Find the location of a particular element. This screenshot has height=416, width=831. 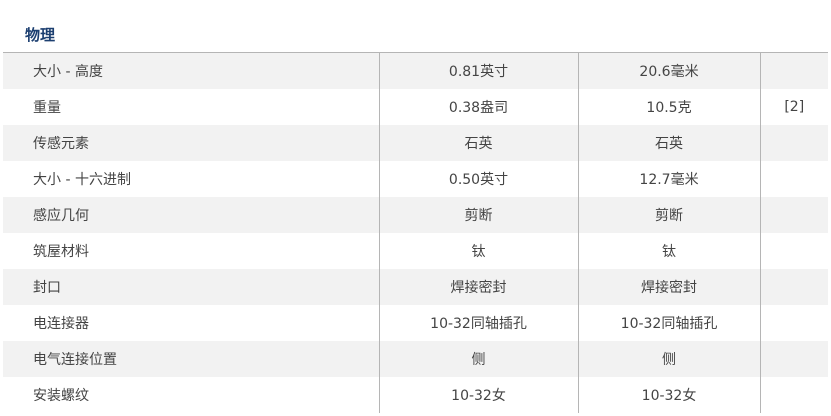

value-metric: 10-32女 is located at coordinates (668, 394).